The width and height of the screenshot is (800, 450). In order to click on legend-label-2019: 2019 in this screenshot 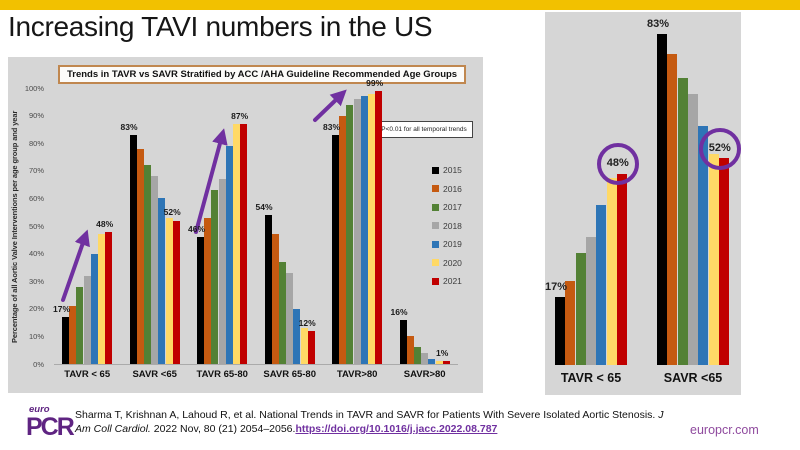, I will do `click(452, 244)`.